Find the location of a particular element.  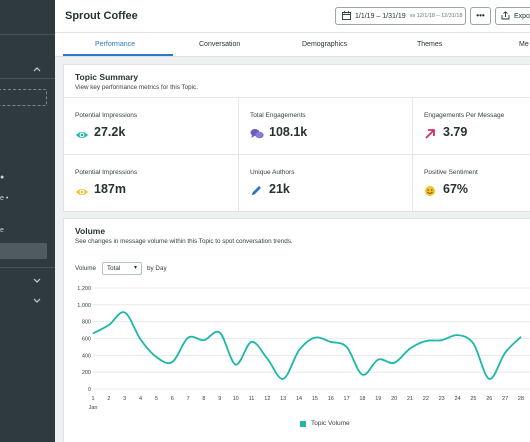

smiley-icon is located at coordinates (431, 190).